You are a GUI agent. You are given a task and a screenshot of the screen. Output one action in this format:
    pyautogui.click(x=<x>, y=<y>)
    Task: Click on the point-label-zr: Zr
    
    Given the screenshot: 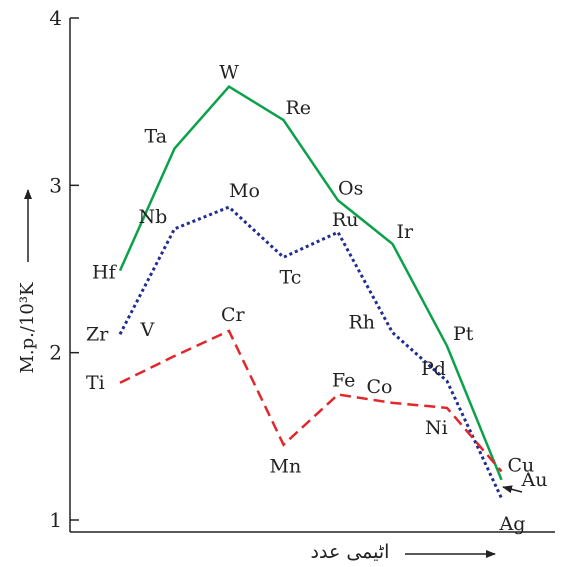 What is the action you would take?
    pyautogui.click(x=97, y=334)
    